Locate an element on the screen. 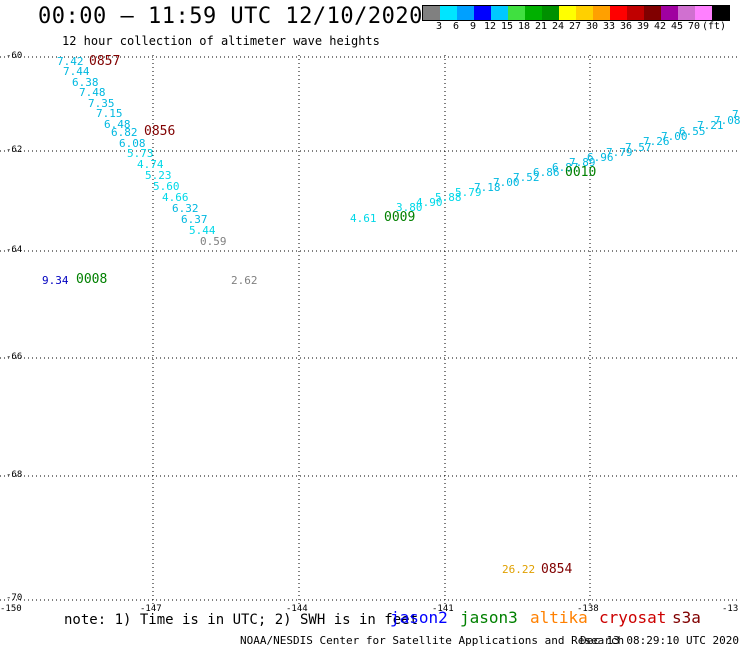  lat-label: -66 is located at coordinates (14, 357).